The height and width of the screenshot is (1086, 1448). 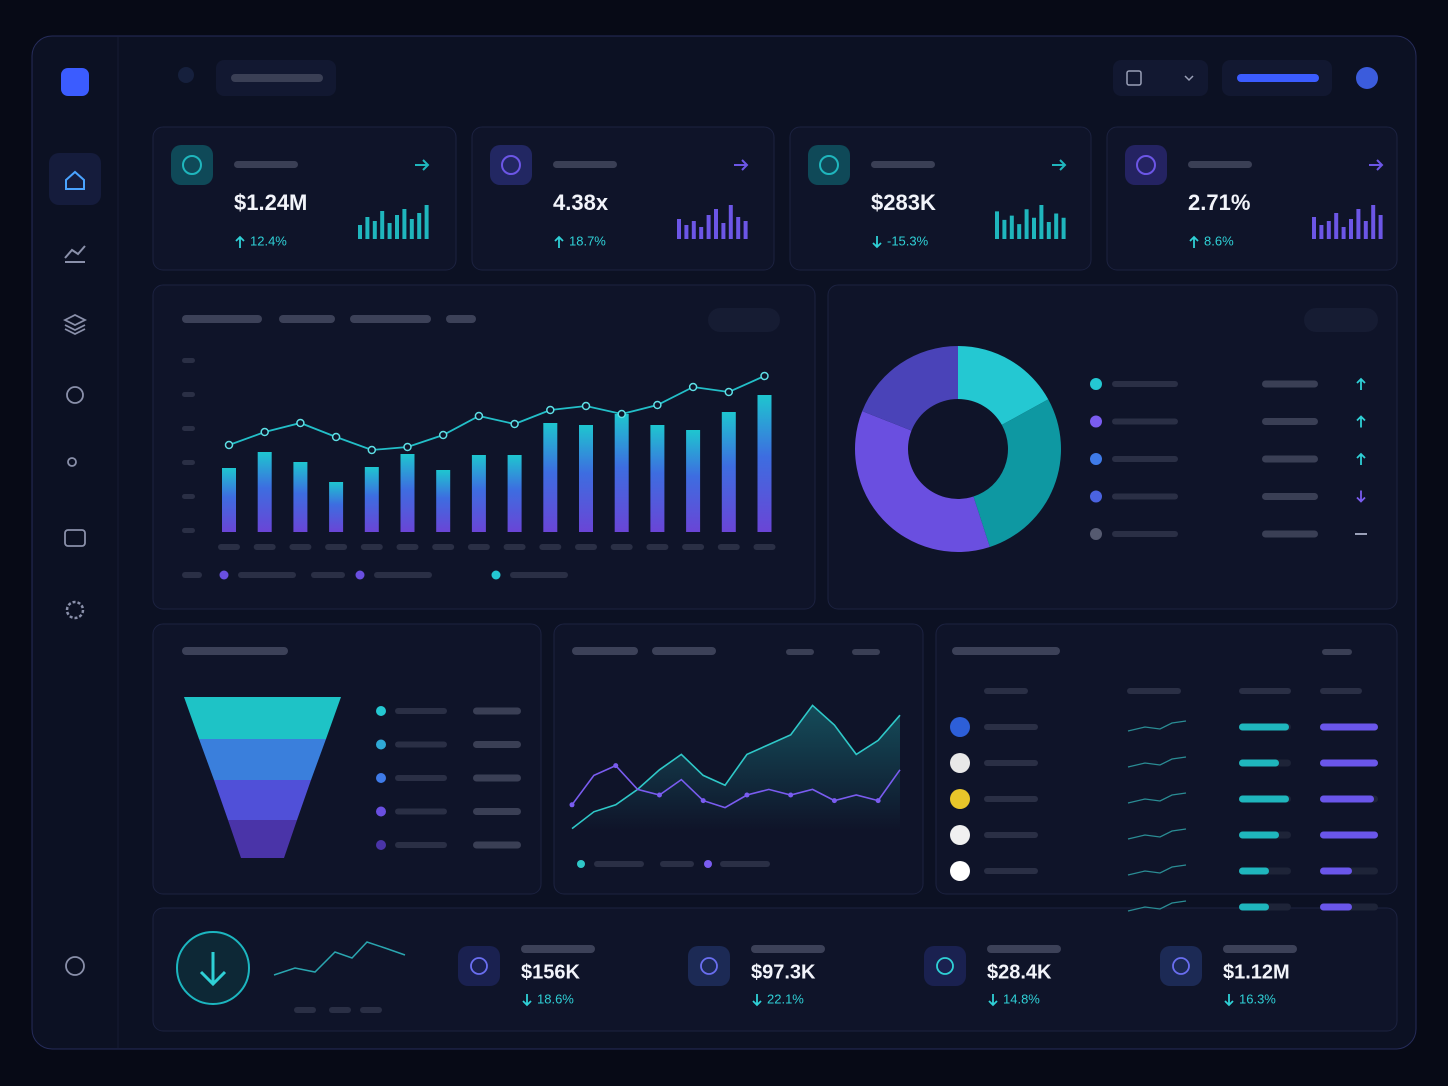 What do you see at coordinates (75, 82) in the screenshot?
I see `logo` at bounding box center [75, 82].